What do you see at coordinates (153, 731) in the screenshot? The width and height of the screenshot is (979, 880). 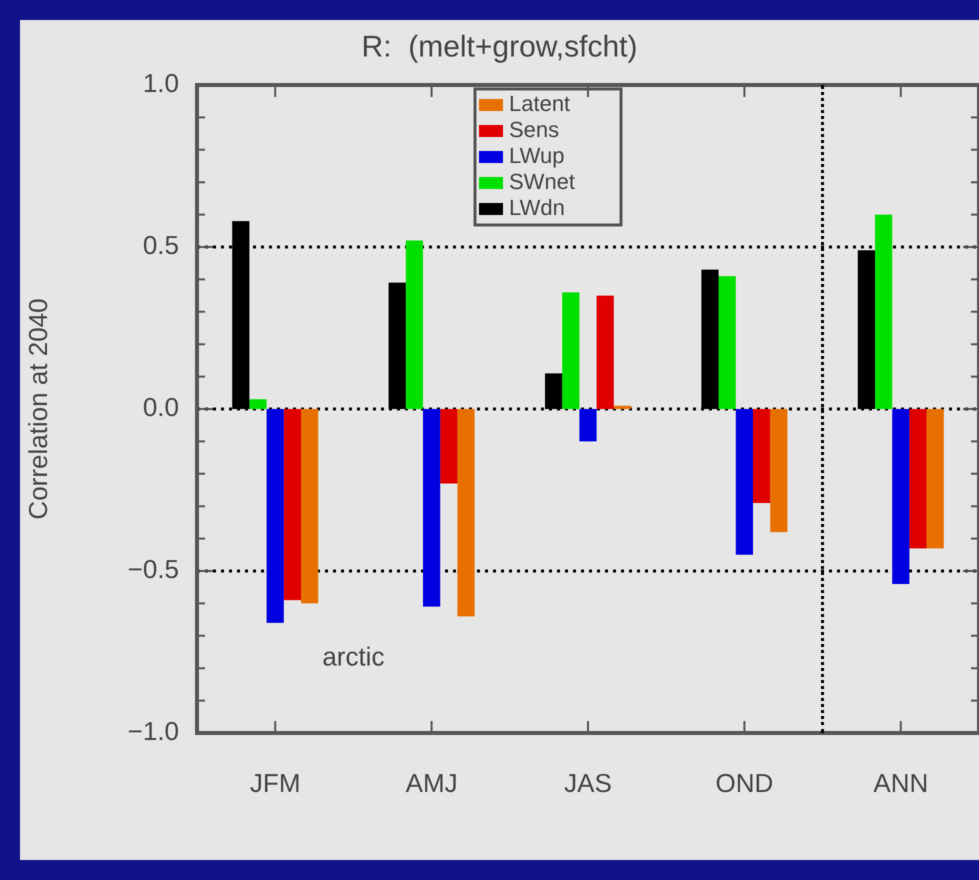 I see `y-tick-label: −1.0` at bounding box center [153, 731].